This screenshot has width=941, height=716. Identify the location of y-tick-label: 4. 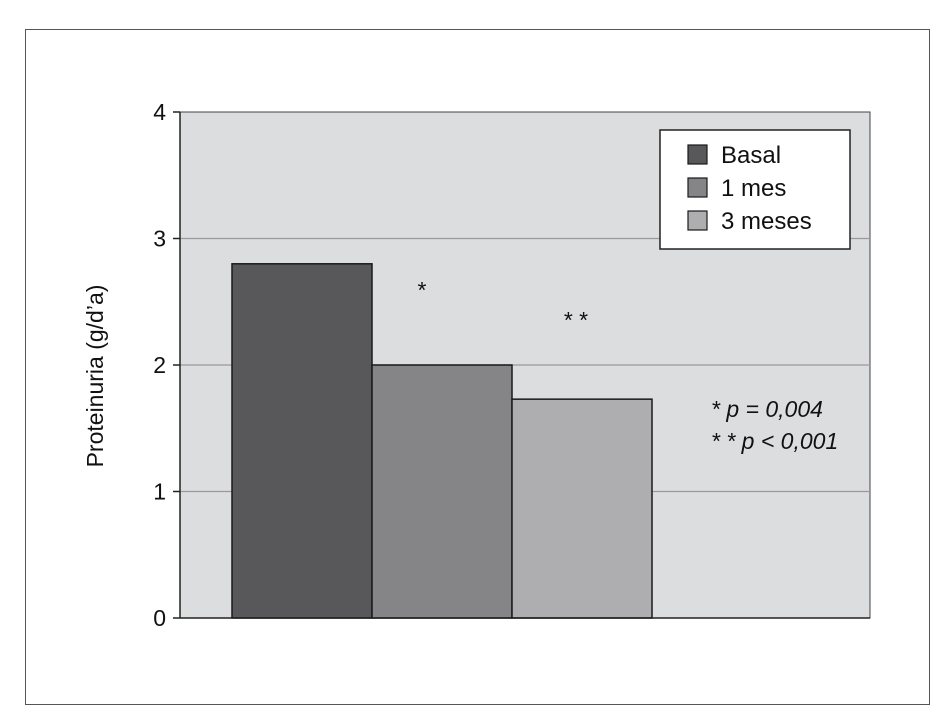
(159, 112).